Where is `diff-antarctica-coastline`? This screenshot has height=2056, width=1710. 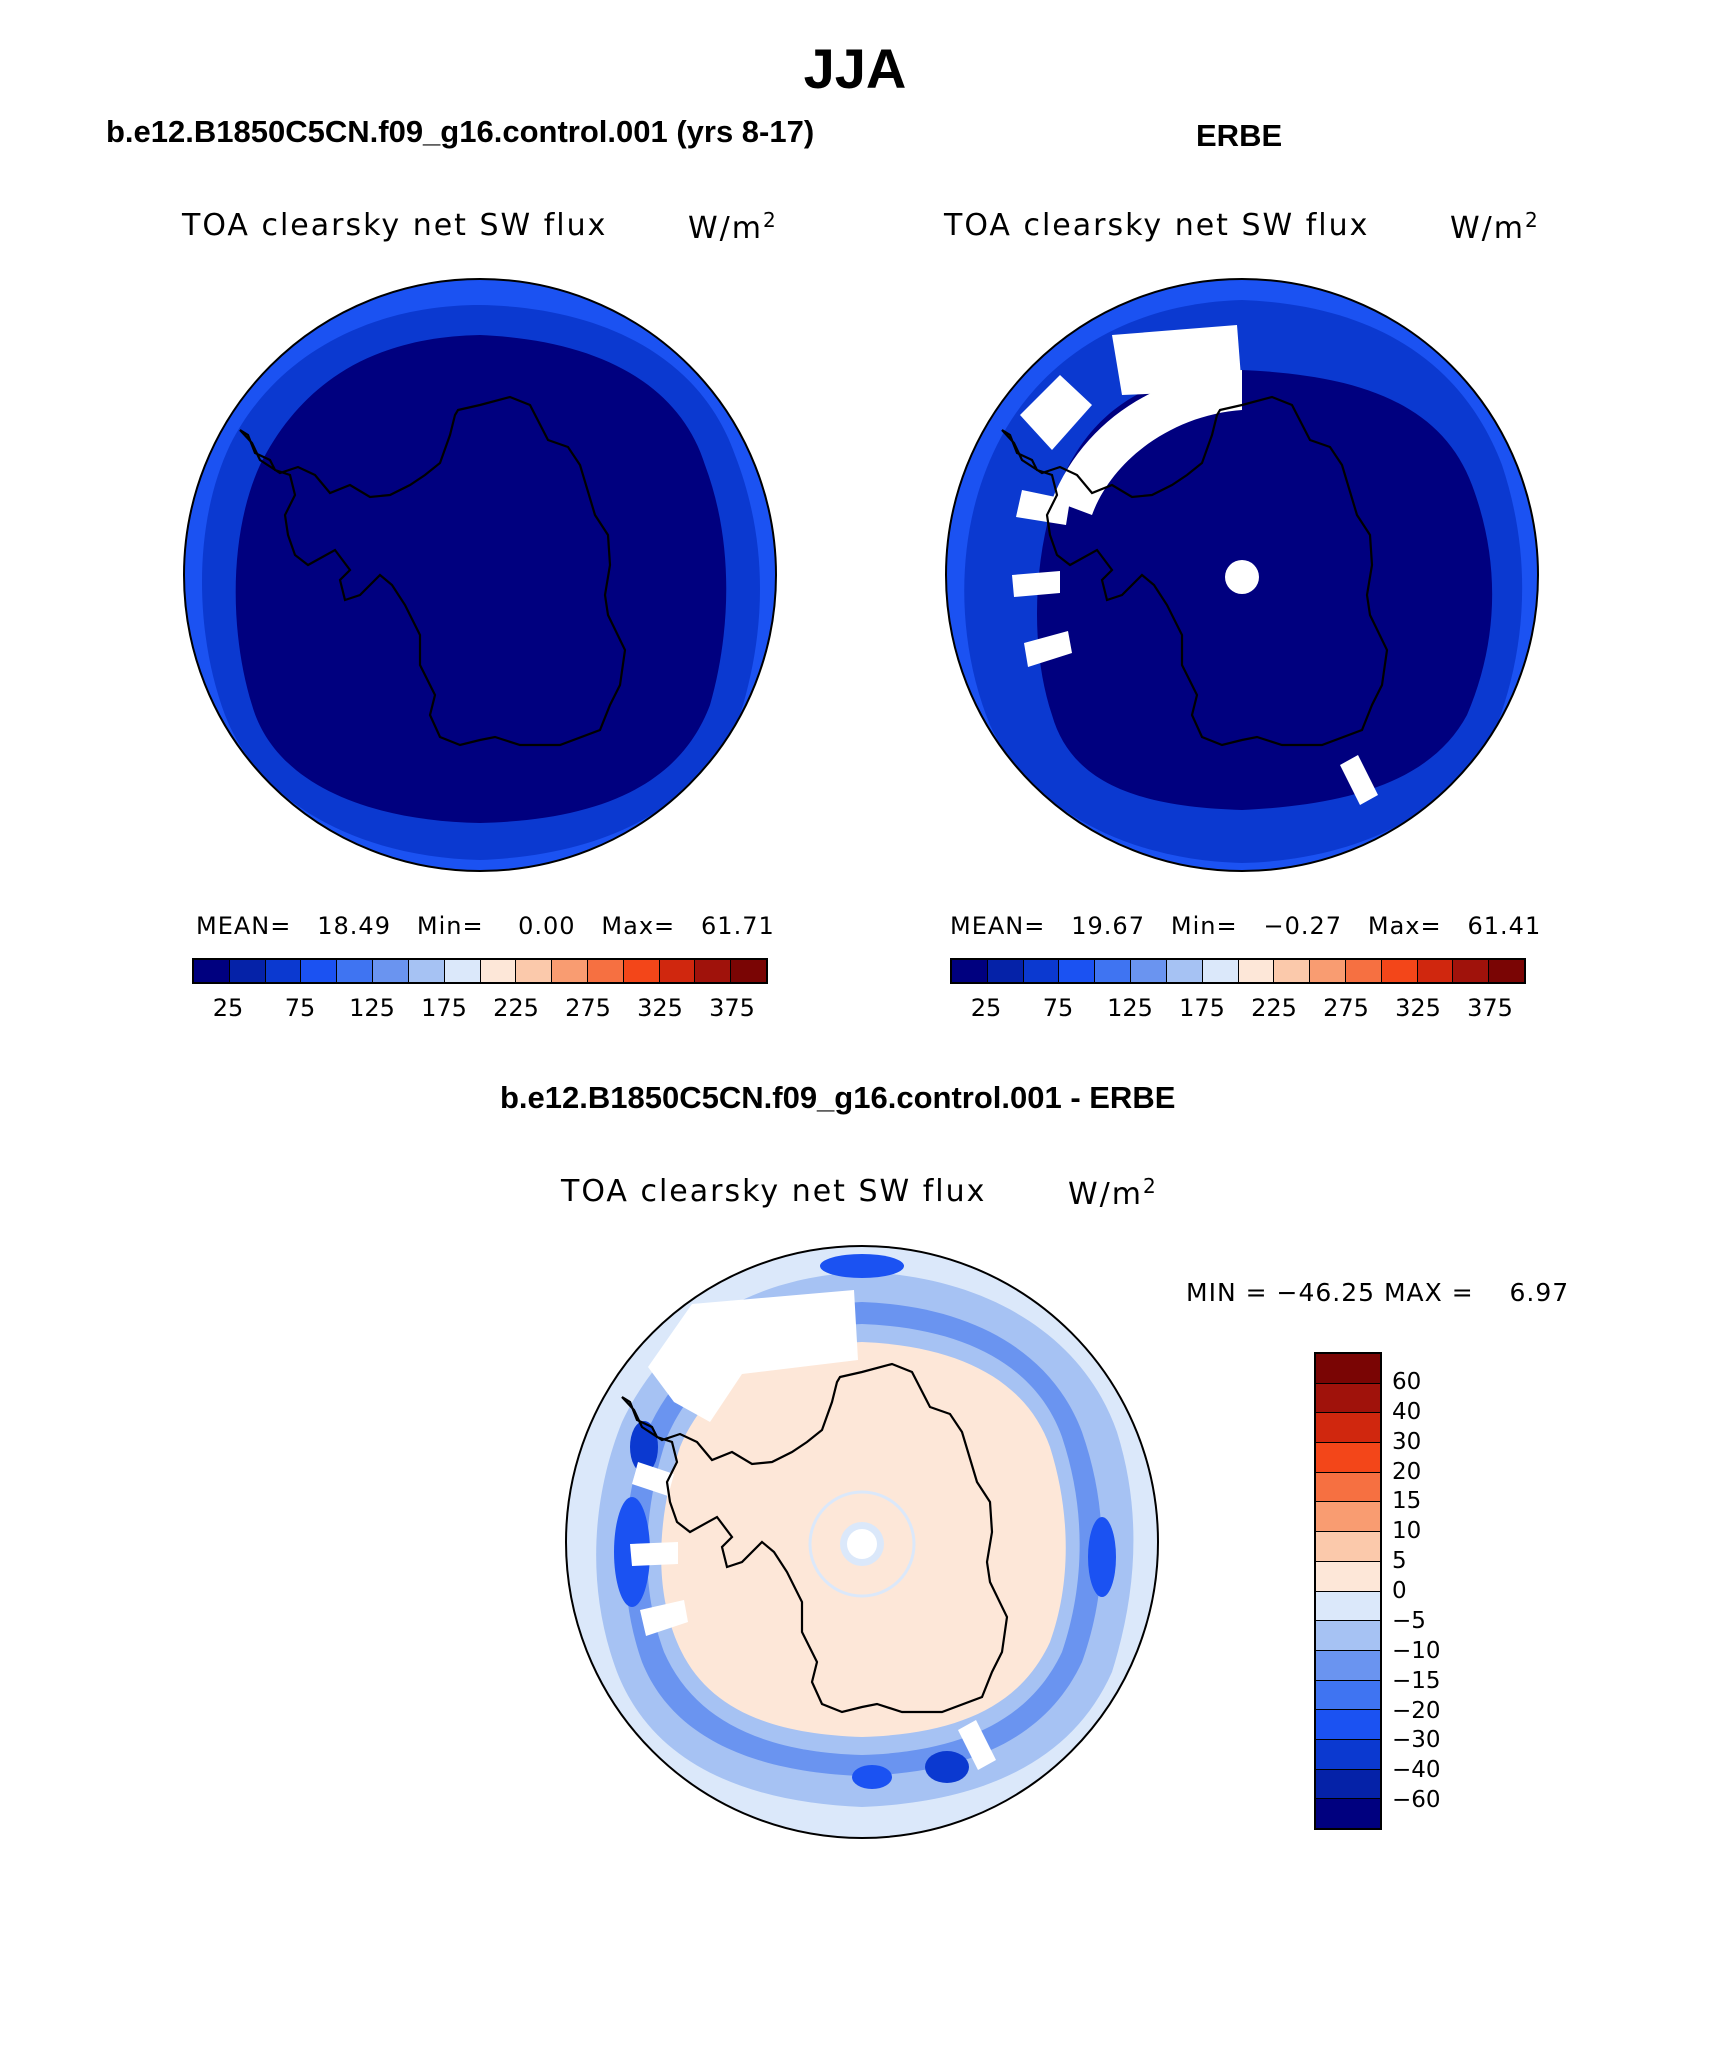
diff-antarctica-coastline is located at coordinates (815, 1538).